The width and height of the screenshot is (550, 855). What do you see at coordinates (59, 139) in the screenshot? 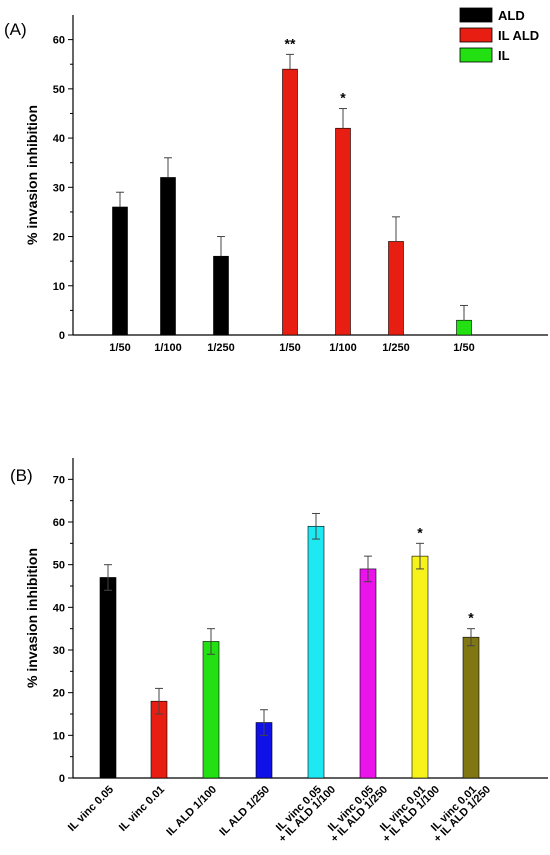
I see `chart-a-y-tick-label: 40` at bounding box center [59, 139].